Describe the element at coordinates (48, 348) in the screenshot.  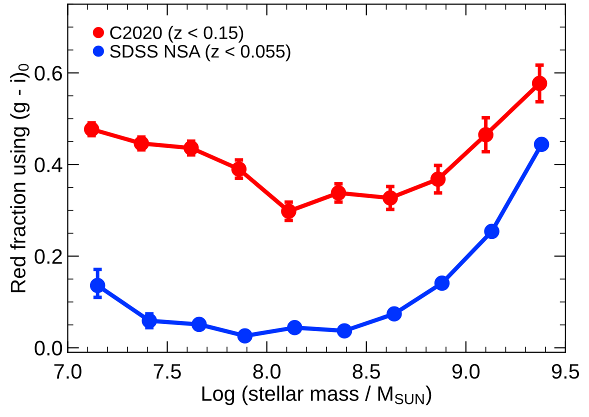
I see `y-tick-label: 0.0` at that location.